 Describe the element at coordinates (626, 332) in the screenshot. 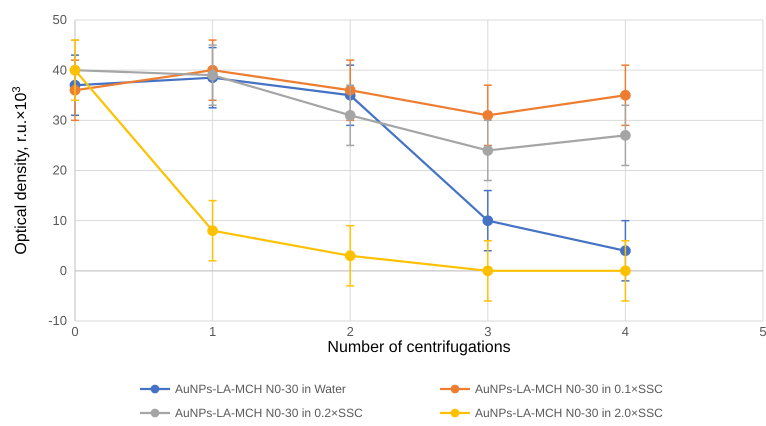

I see `x-tick-label: 4` at that location.